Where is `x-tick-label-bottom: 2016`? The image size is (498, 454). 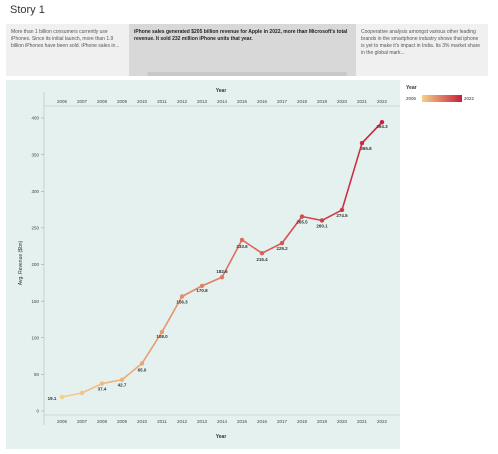 x-tick-label-bottom: 2016 is located at coordinates (262, 421).